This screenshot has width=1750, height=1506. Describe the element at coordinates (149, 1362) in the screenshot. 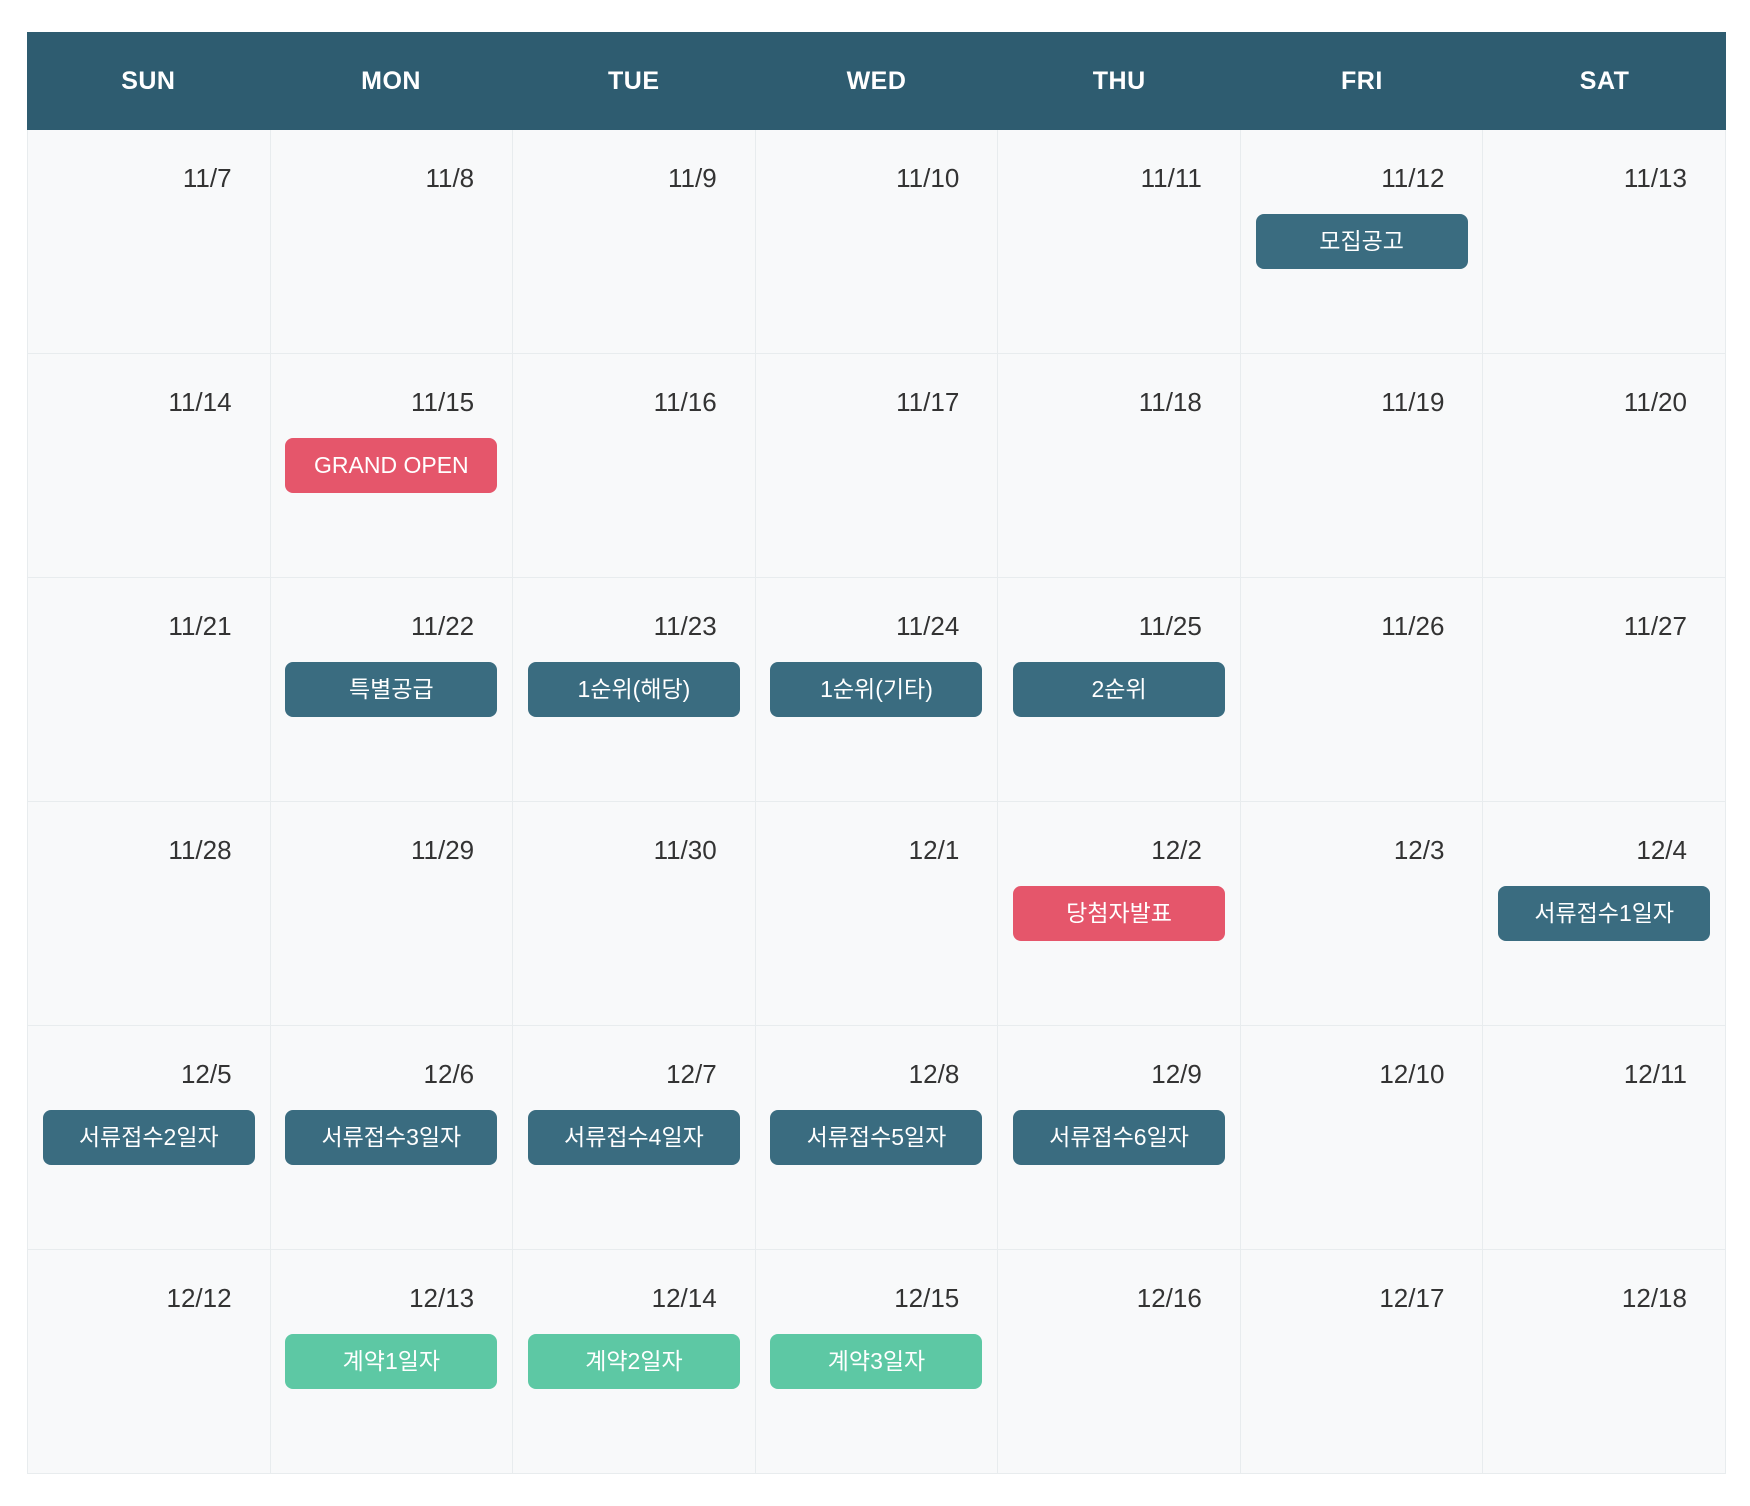

I see `day-cell: 12/12` at that location.